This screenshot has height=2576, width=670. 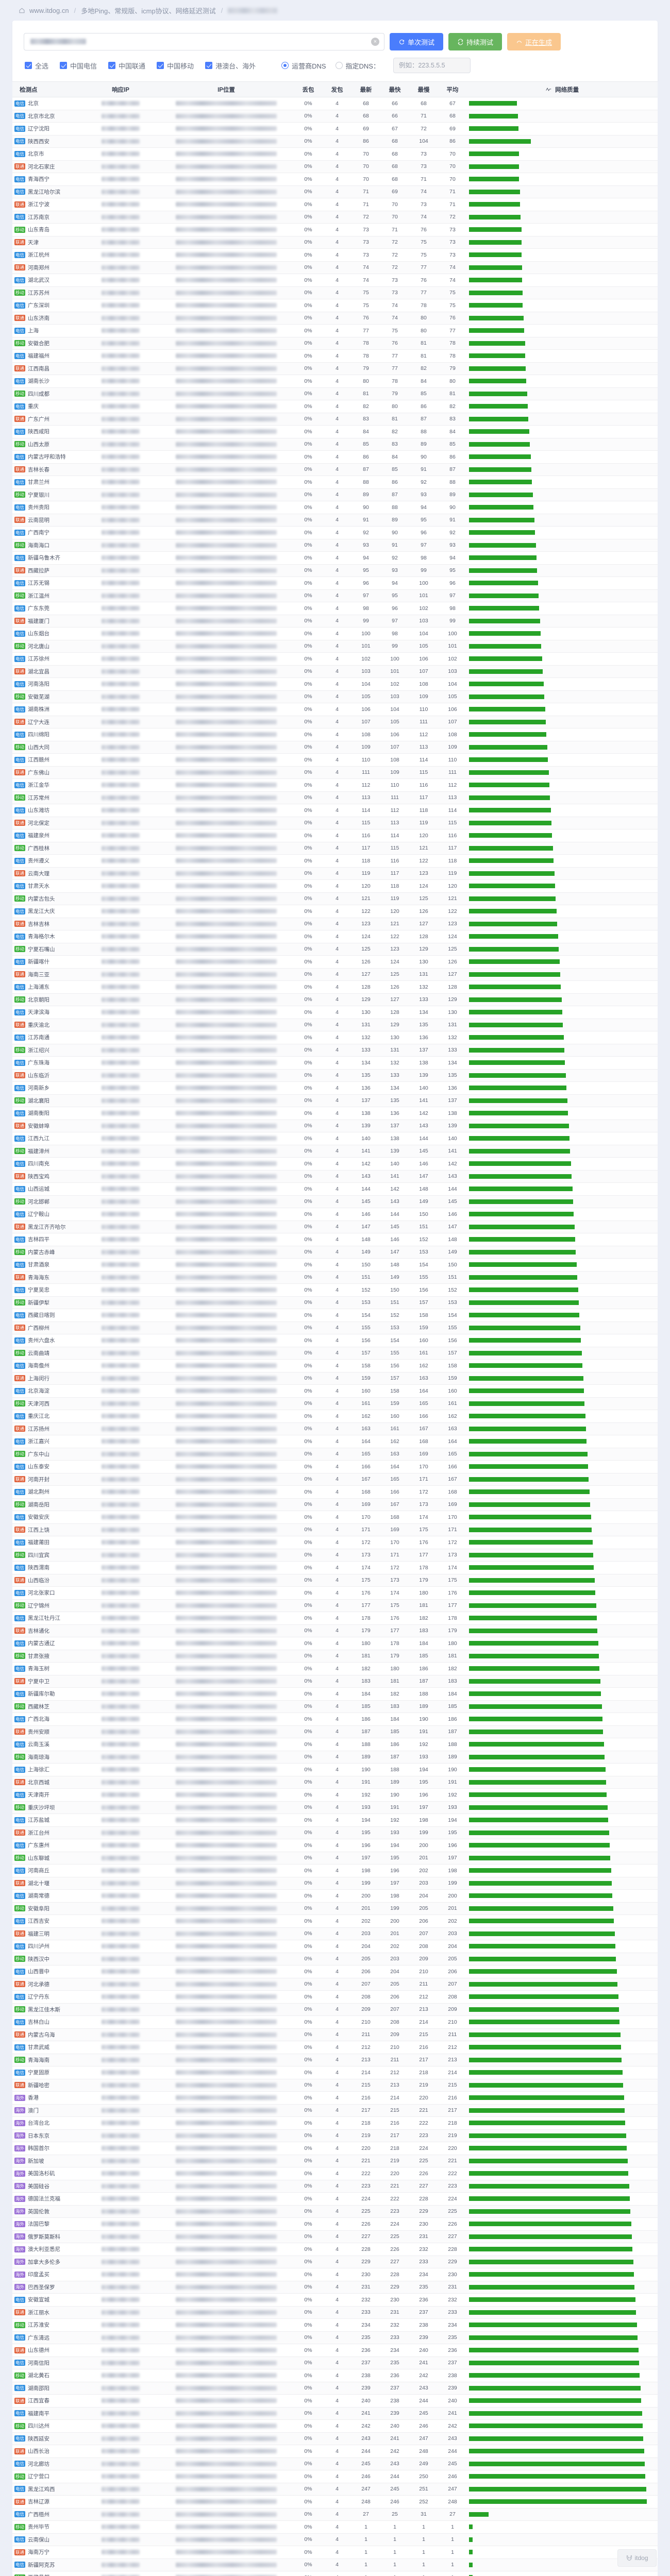 What do you see at coordinates (335, 1075) in the screenshot?
I see `table-row: 联通 山东临沂 0% 4 135 133 139 135` at bounding box center [335, 1075].